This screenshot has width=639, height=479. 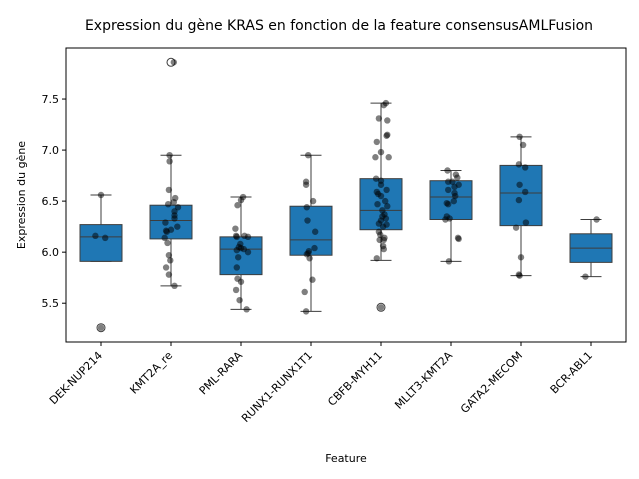 What do you see at coordinates (491, 382) in the screenshot?
I see `x-tick-label: GATA2-MECOM` at bounding box center [491, 382].